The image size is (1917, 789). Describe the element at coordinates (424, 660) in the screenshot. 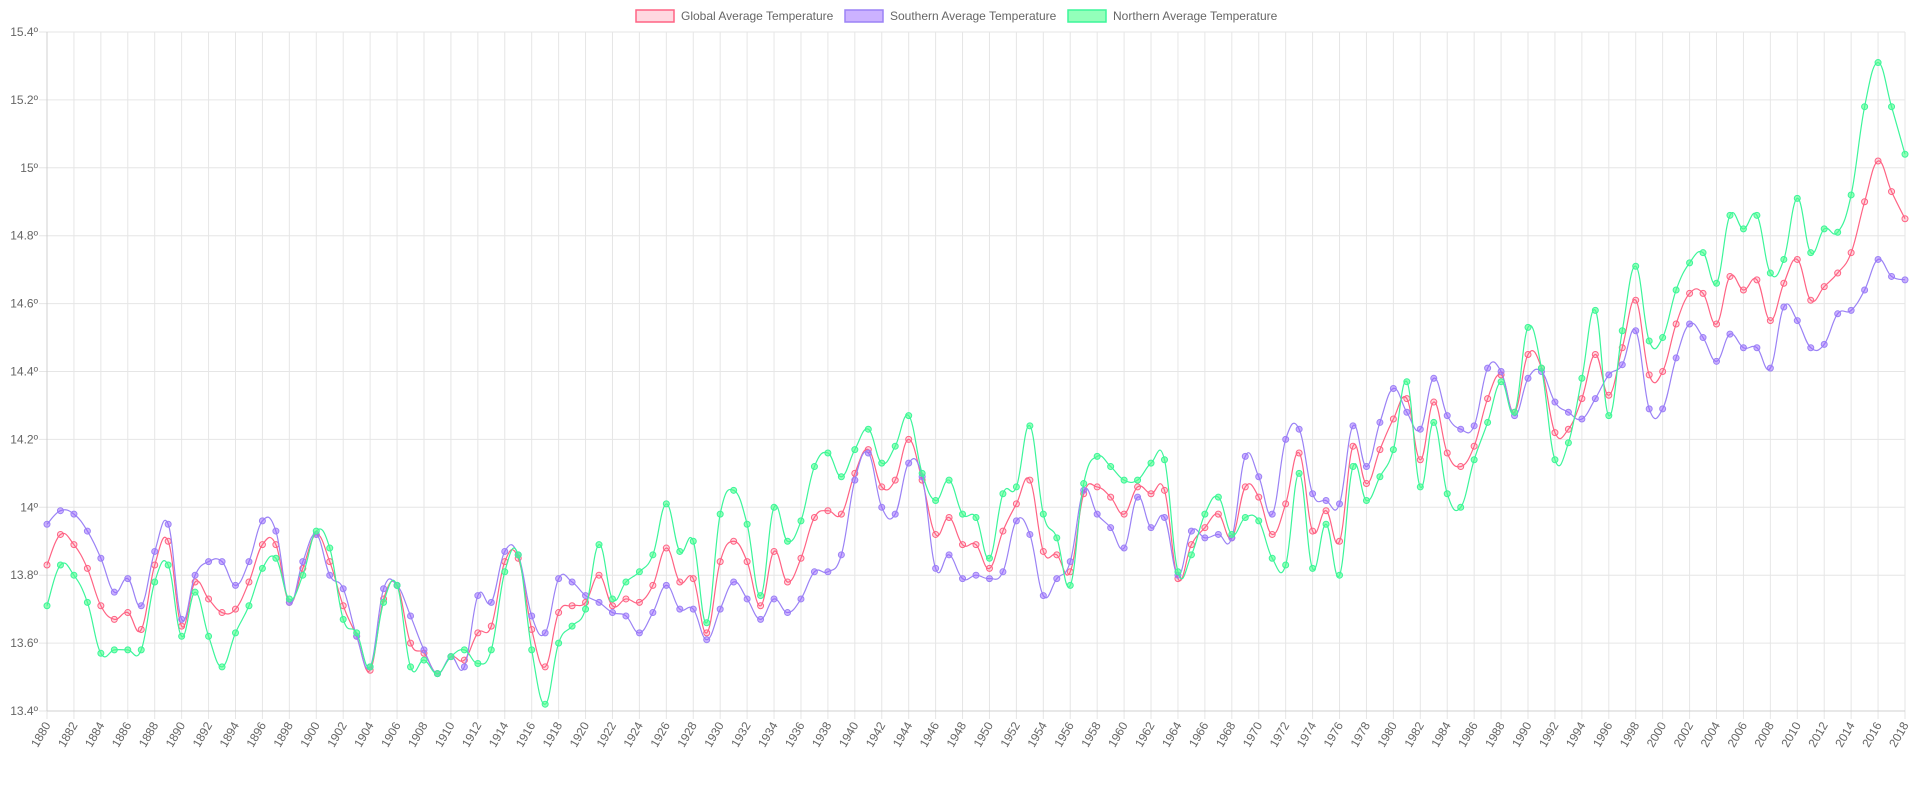

I see `data-point-northern-1908` at that location.